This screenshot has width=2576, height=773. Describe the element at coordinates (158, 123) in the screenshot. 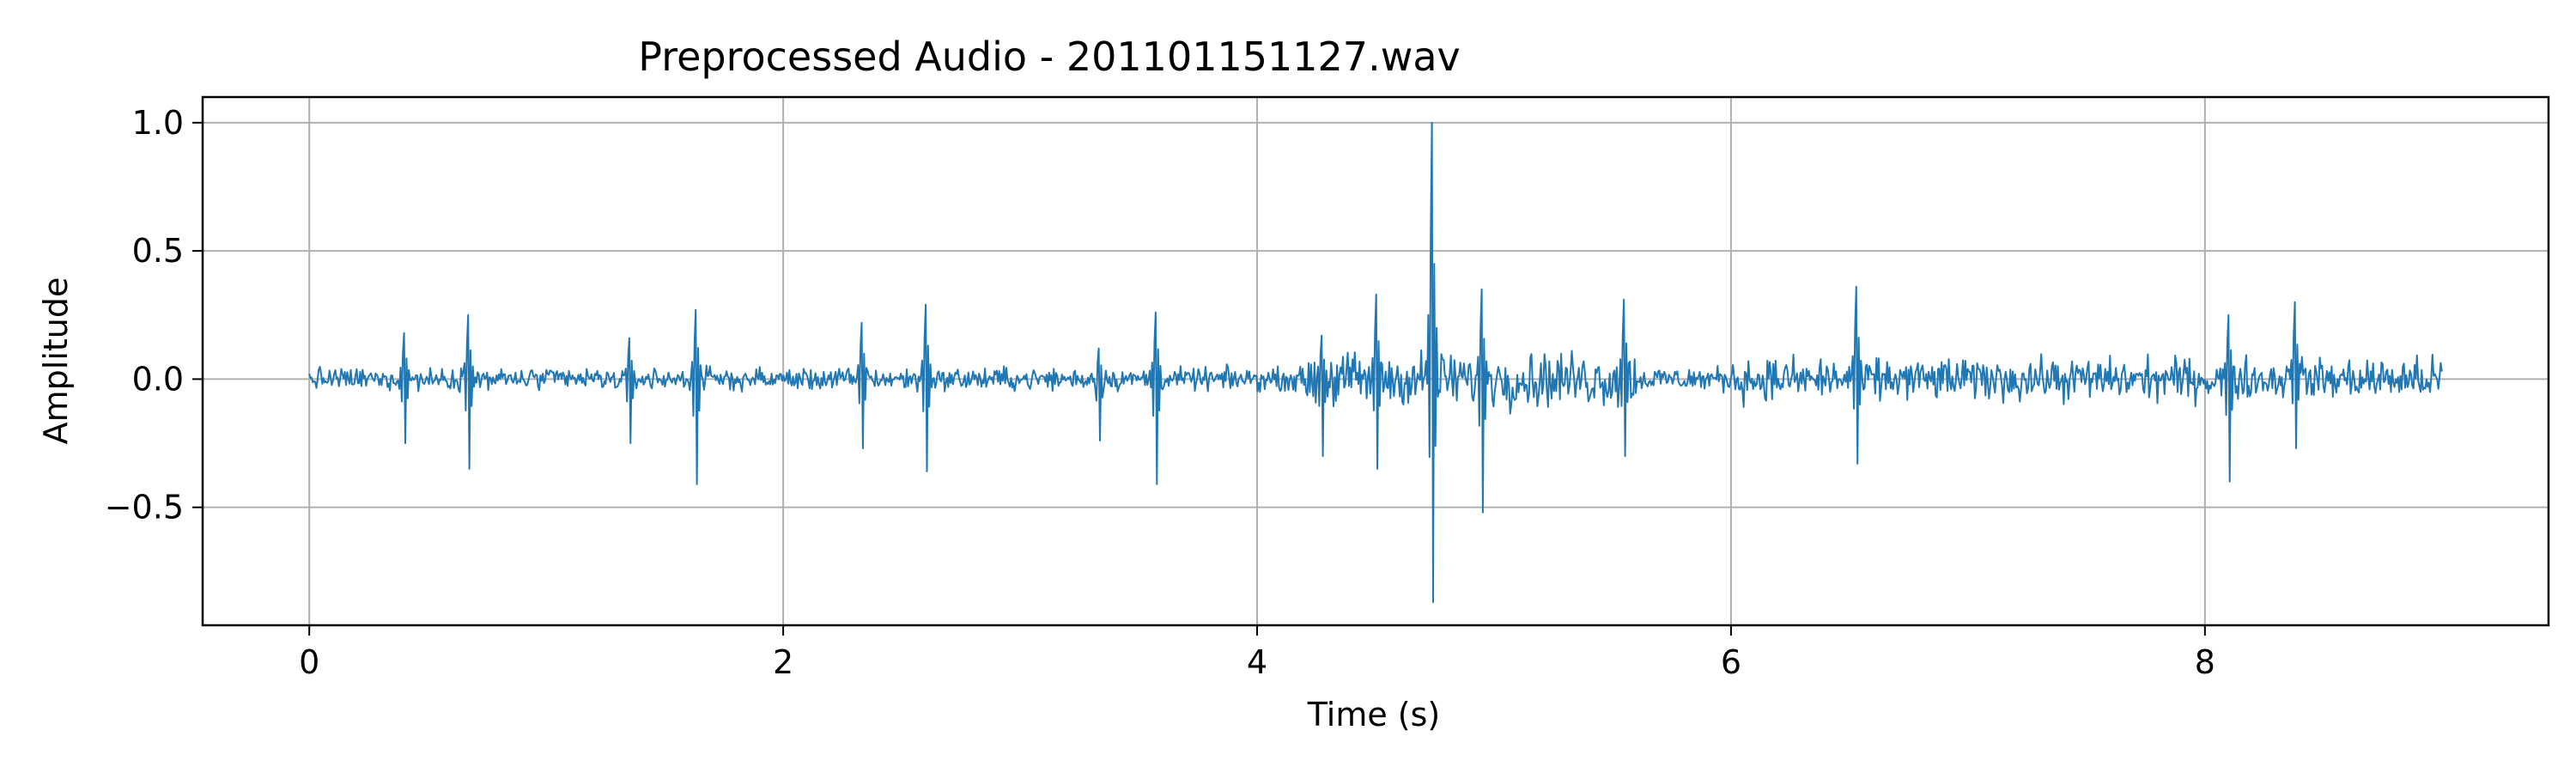

I see `y-tick-label: 1.0` at that location.